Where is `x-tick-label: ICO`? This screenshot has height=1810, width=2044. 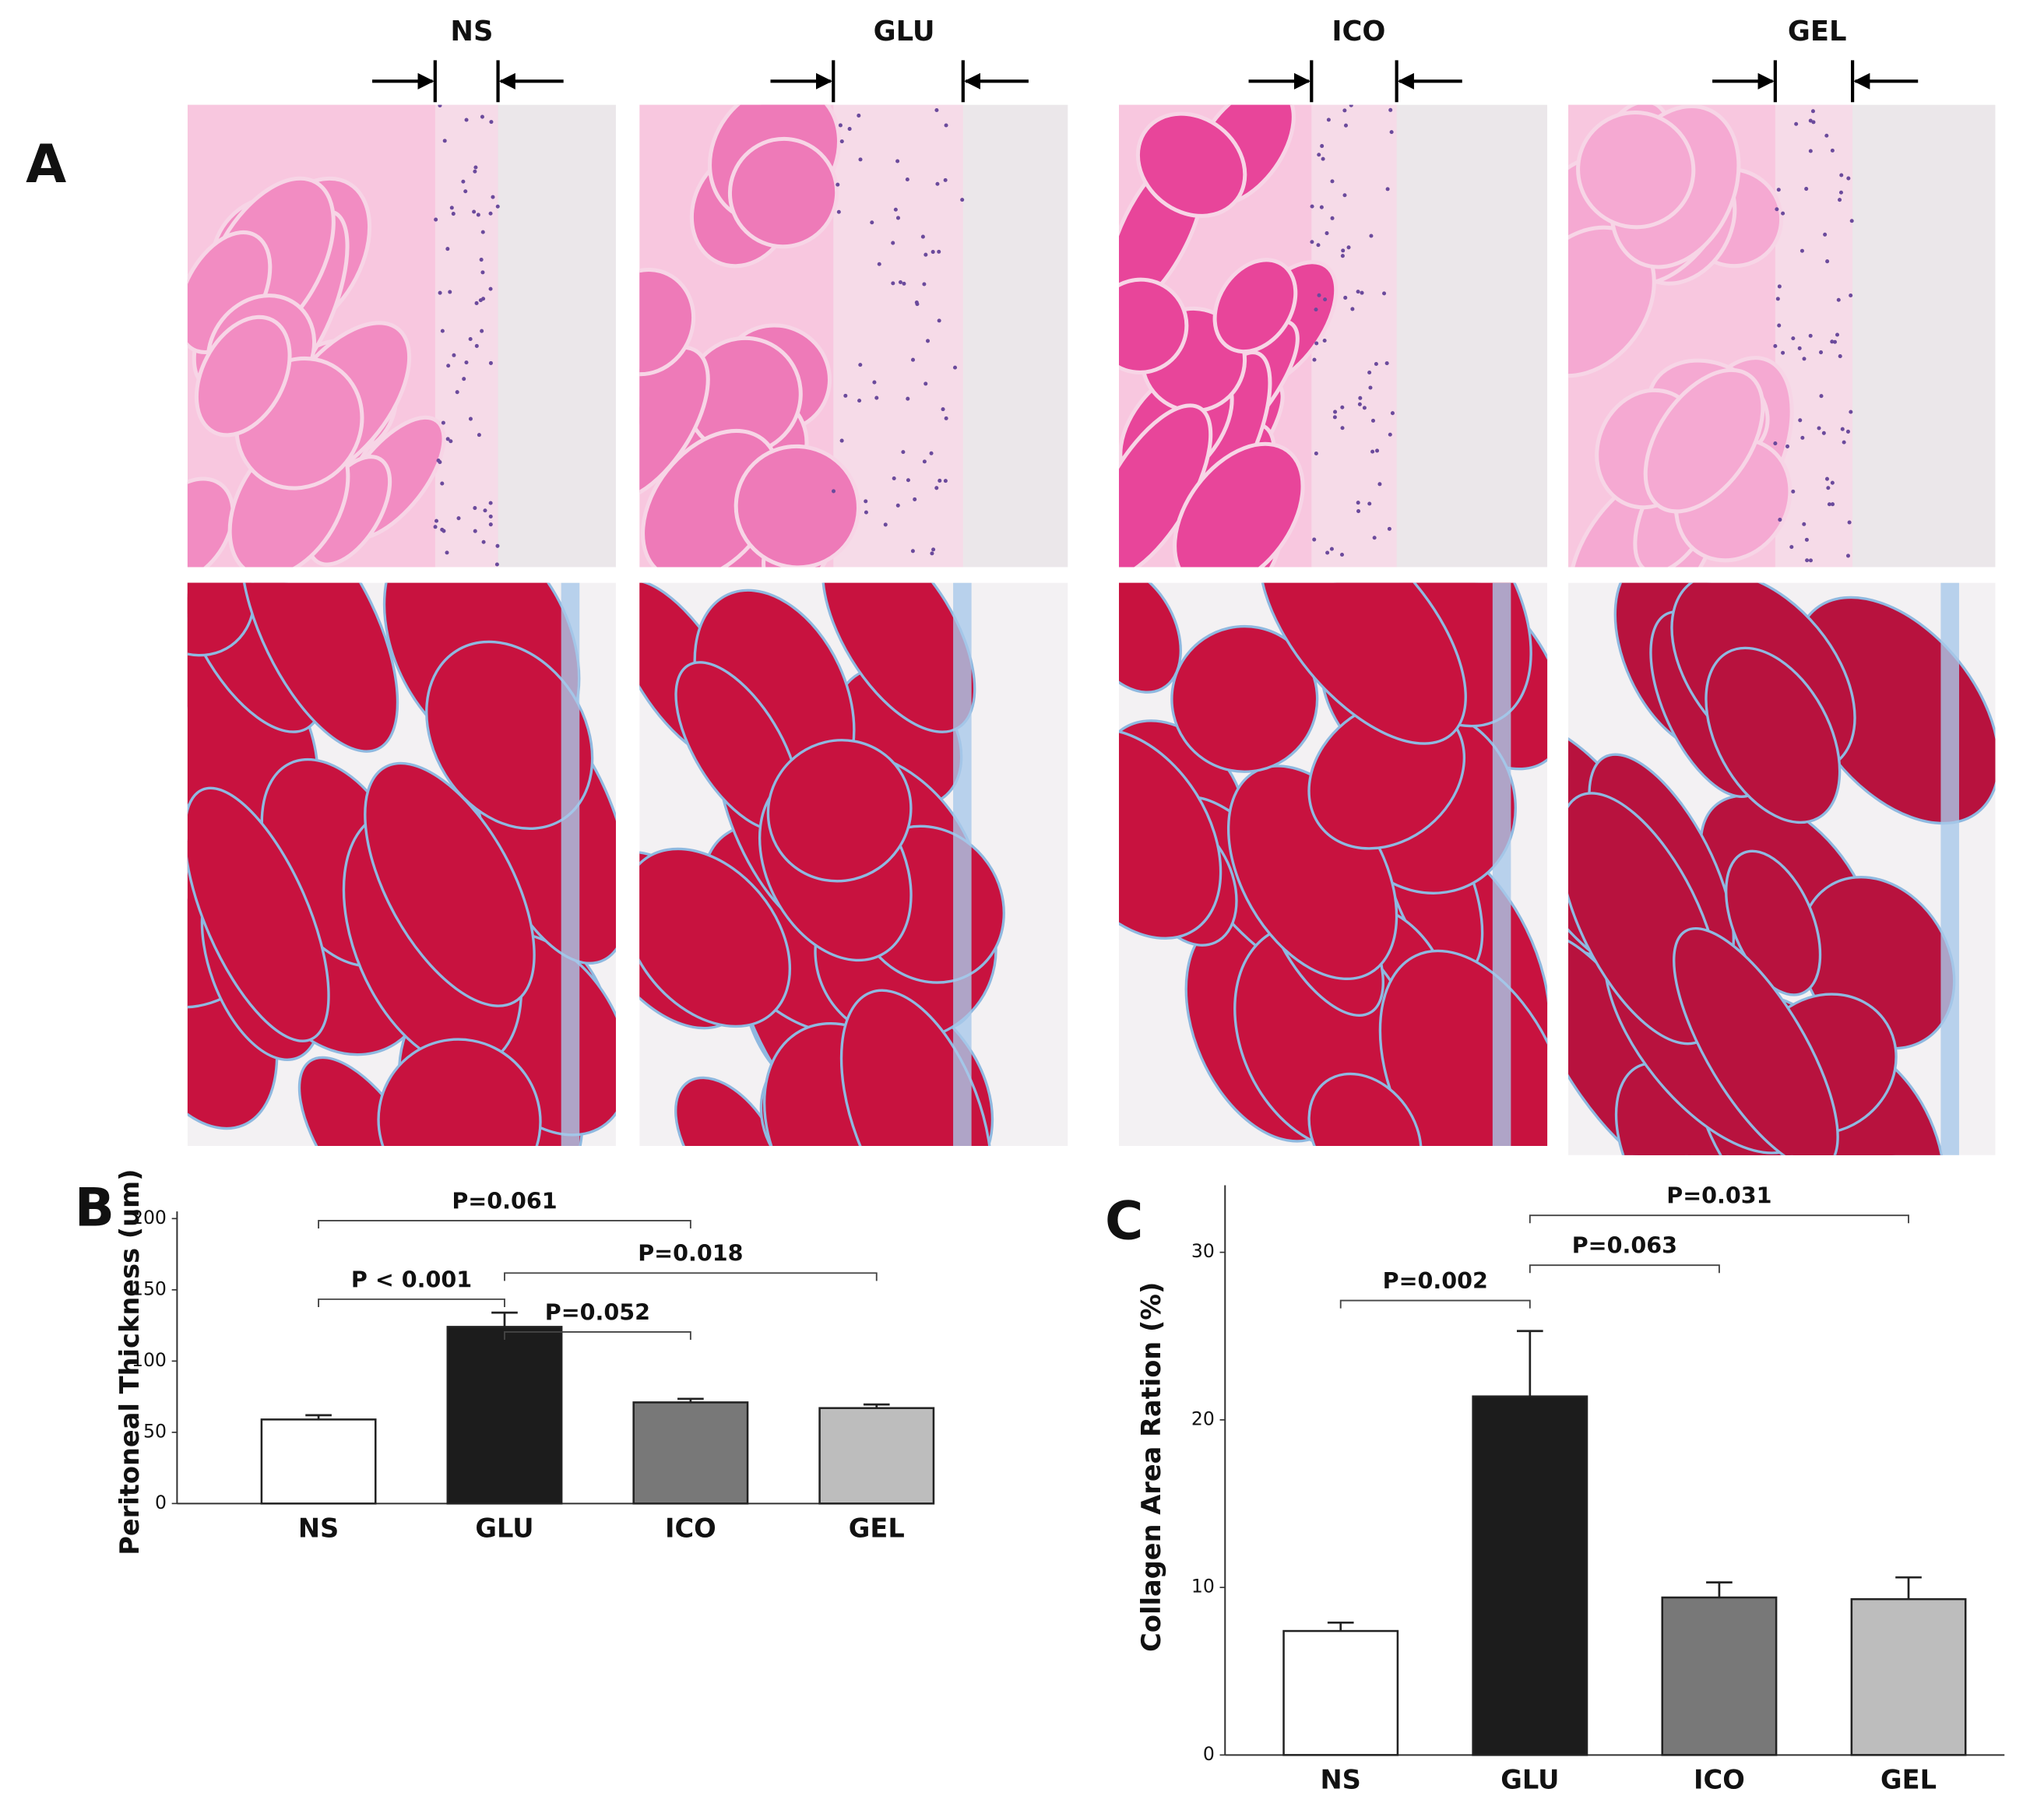
x-tick-label: ICO is located at coordinates (690, 1528).